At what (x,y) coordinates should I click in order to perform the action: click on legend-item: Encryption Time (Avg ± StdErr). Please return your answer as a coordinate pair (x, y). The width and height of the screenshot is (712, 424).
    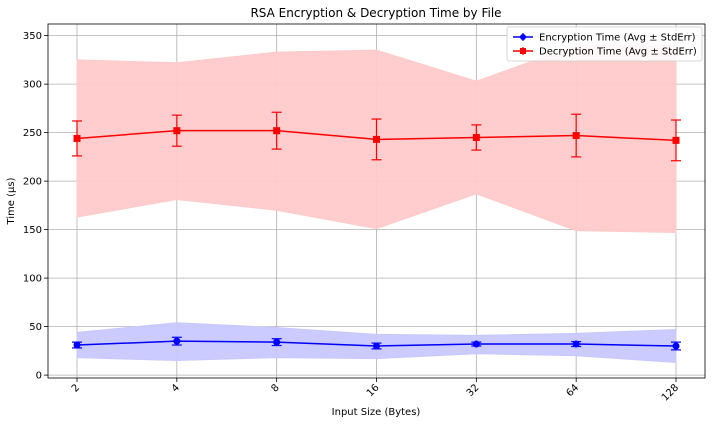
    Looking at the image, I should click on (604, 38).